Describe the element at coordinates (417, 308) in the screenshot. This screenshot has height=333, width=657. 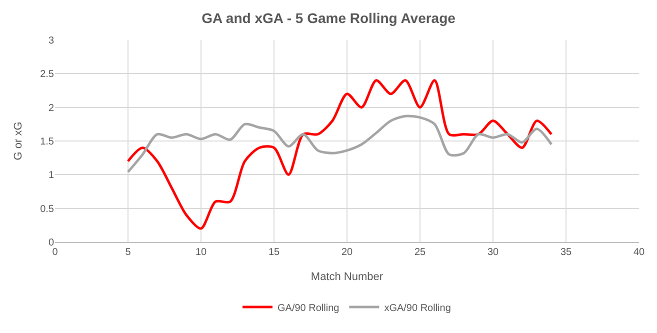
I see `legend-label: xGA/90 Rolling` at that location.